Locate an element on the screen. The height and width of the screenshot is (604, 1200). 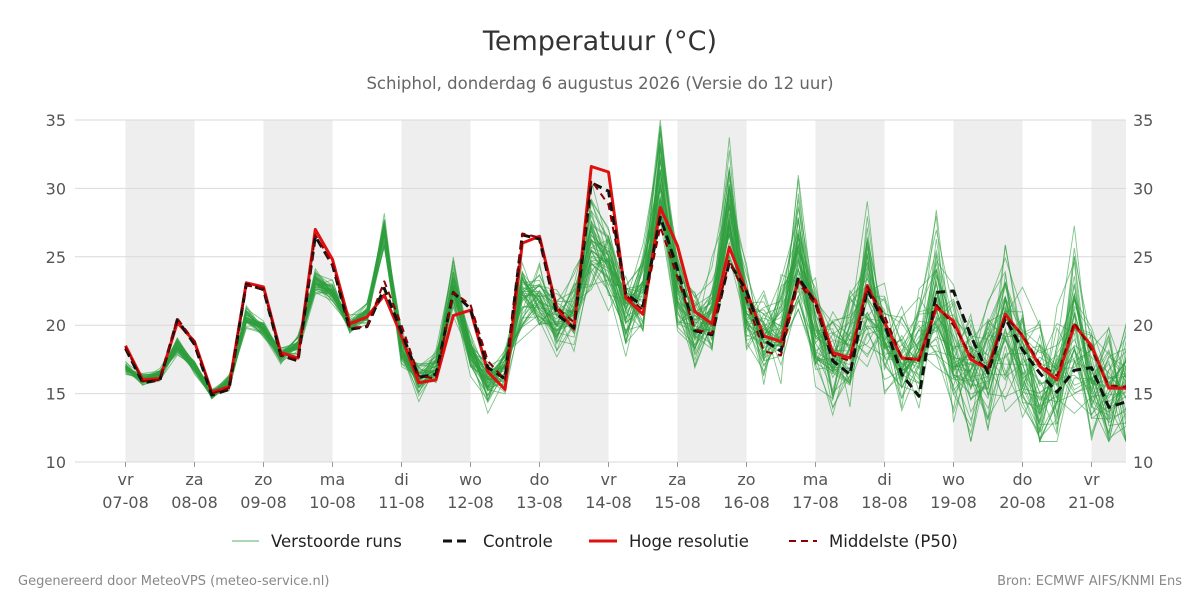
x-tick-date: 09-08 is located at coordinates (263, 502).